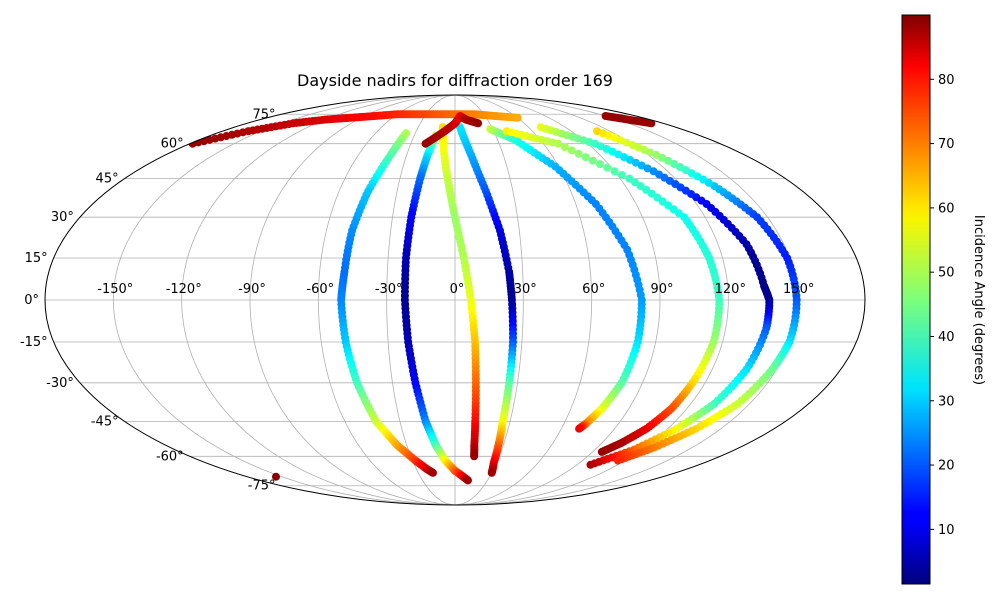  Describe the element at coordinates (115, 289) in the screenshot. I see `x-tick-label: -150°` at that location.